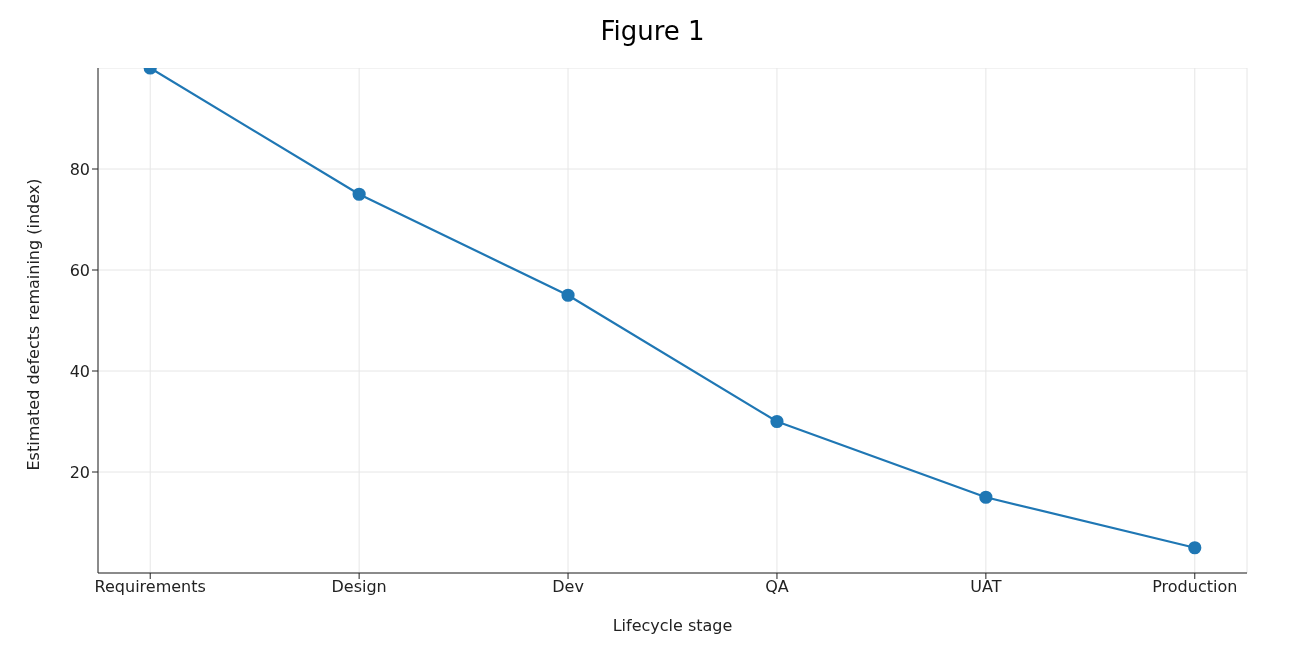  Describe the element at coordinates (79, 169) in the screenshot. I see `y-tick-label: 80` at that location.